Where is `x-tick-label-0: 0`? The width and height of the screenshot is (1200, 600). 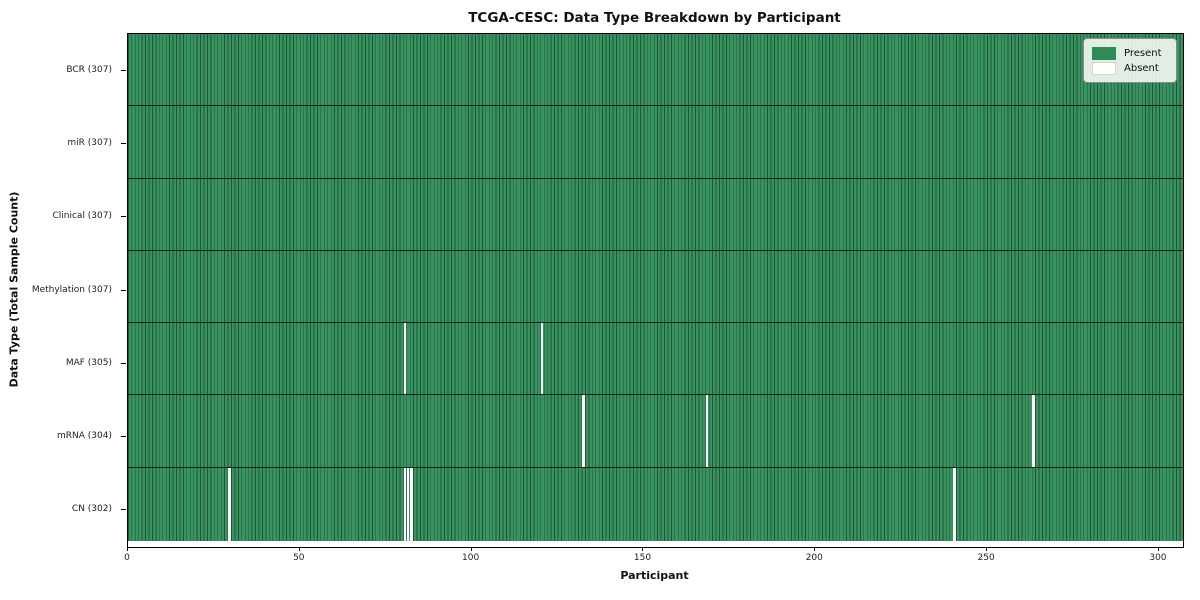 x-tick-label-0: 0 is located at coordinates (127, 558).